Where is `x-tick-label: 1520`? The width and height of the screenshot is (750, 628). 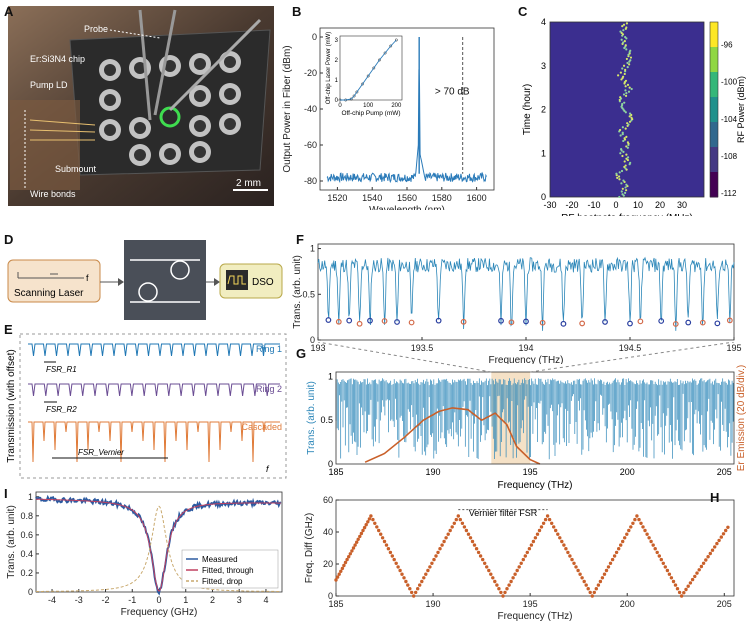 x-tick-label: 1520 is located at coordinates (337, 198).